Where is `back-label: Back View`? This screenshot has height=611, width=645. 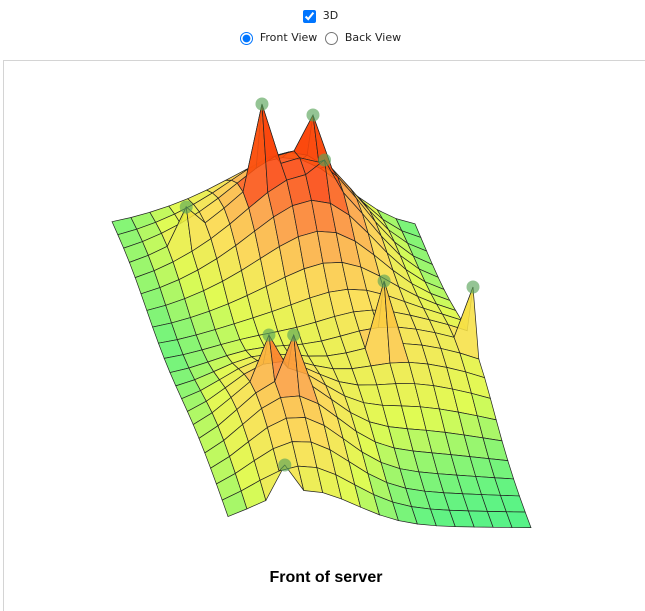
back-label: Back View is located at coordinates (373, 37).